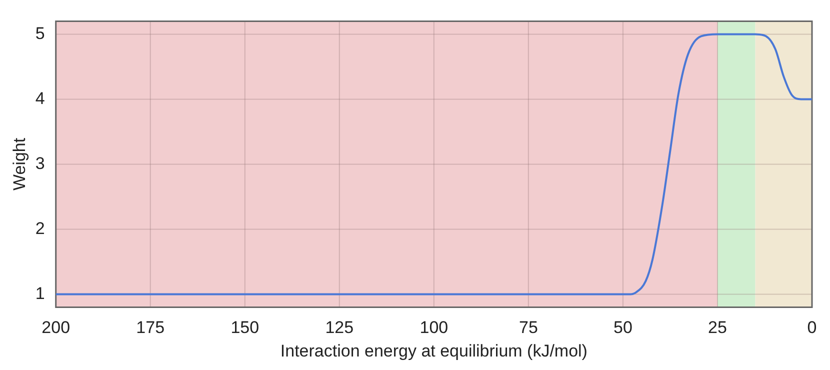 This screenshot has height=370, width=830. Describe the element at coordinates (528, 328) in the screenshot. I see `x-tick-label: 75` at that location.